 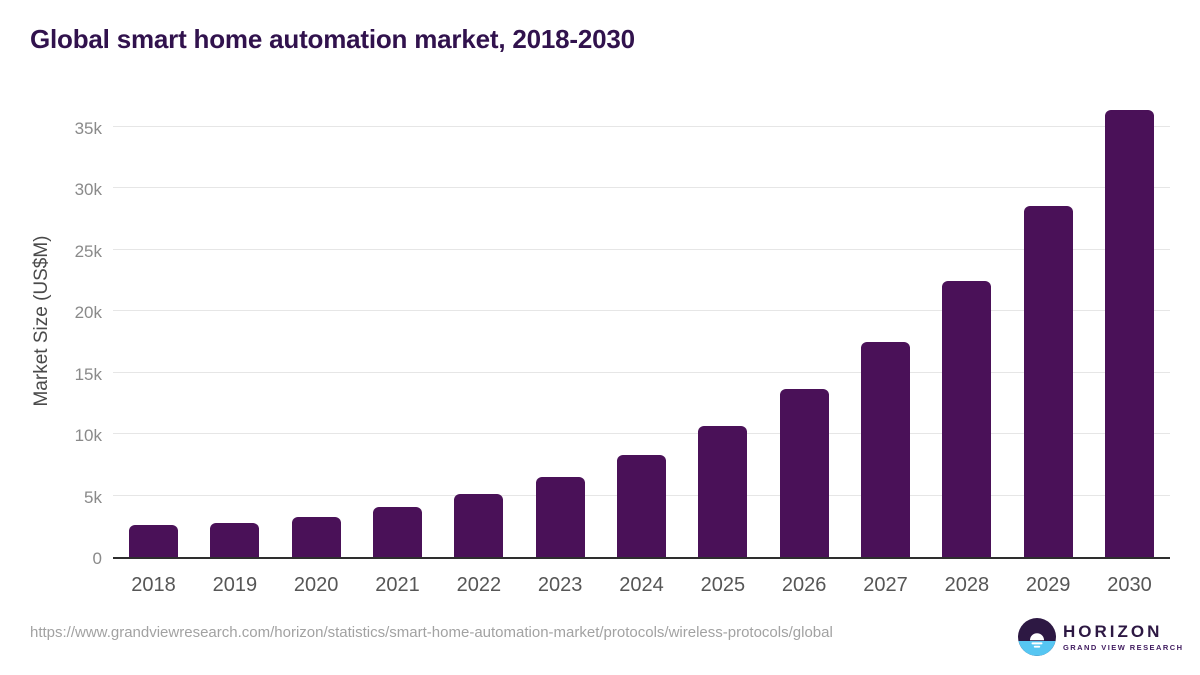 I want to click on bar-2020, so click(x=316, y=537).